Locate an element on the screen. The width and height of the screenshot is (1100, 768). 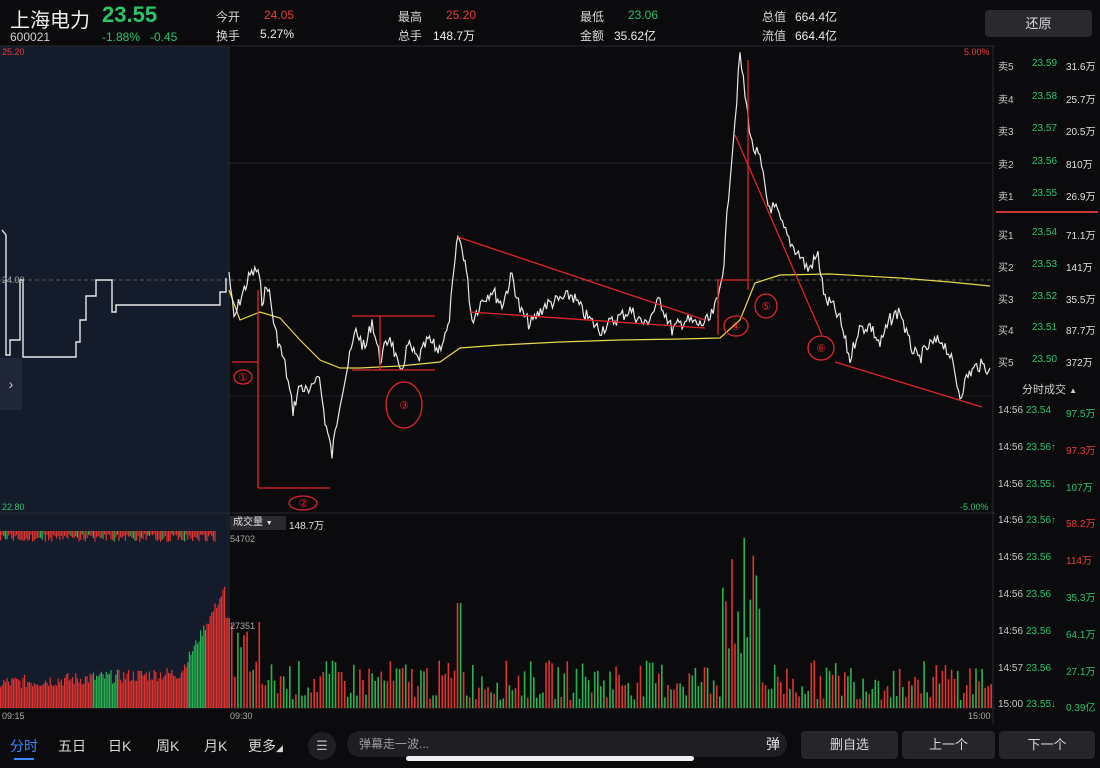
tab-more: 更多◢ is located at coordinates (265, 746).